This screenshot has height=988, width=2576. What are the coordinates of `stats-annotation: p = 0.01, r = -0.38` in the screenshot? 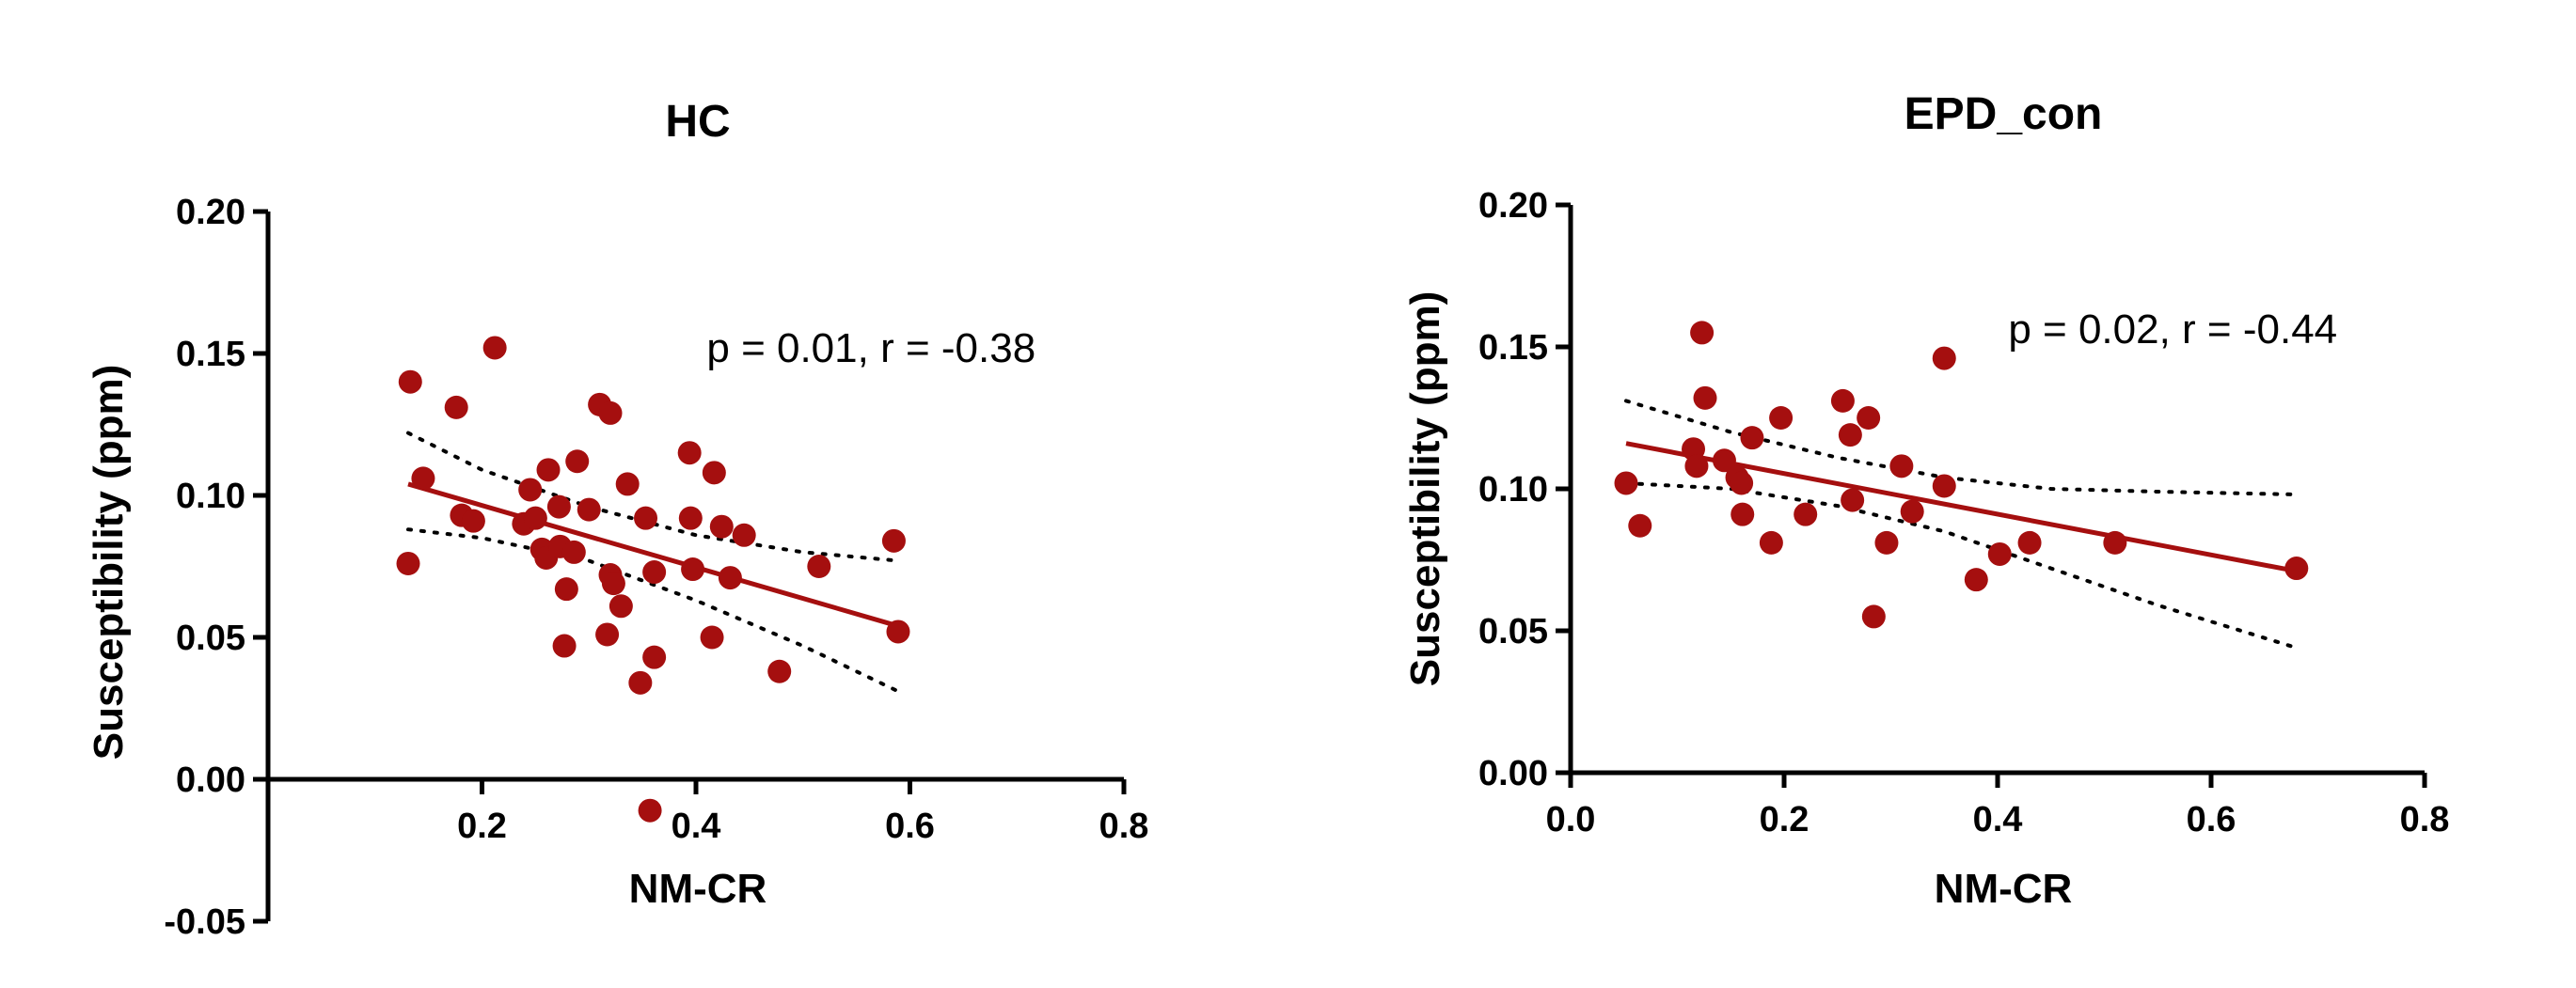 It's located at (870, 348).